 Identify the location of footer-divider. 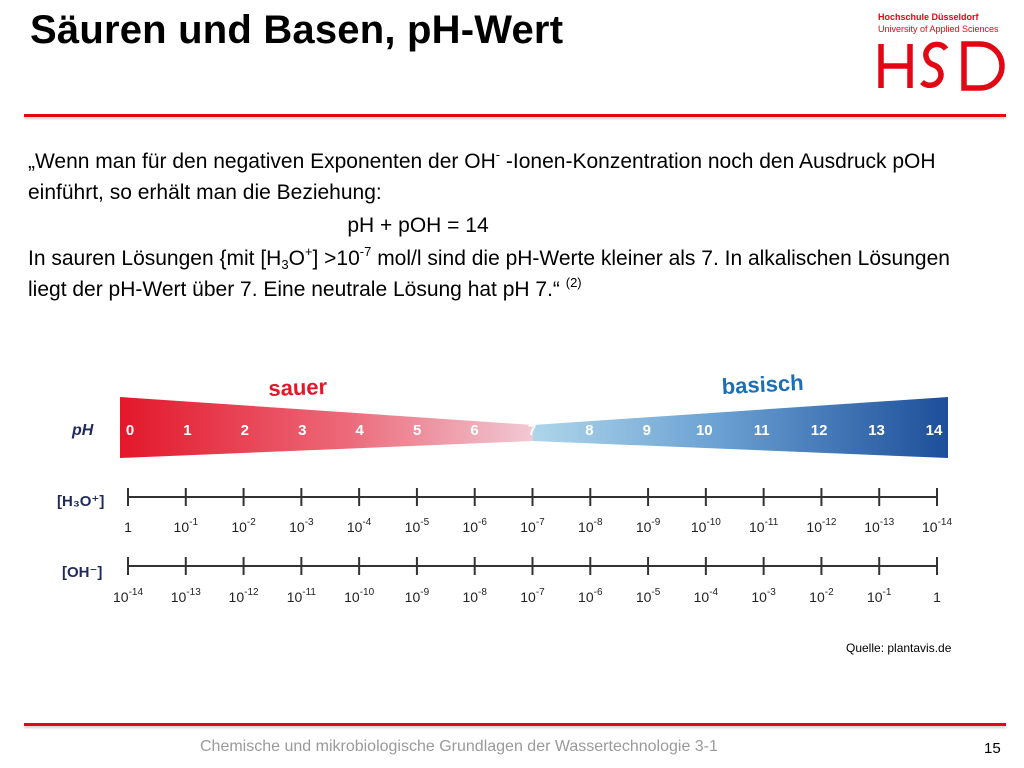
(515, 724).